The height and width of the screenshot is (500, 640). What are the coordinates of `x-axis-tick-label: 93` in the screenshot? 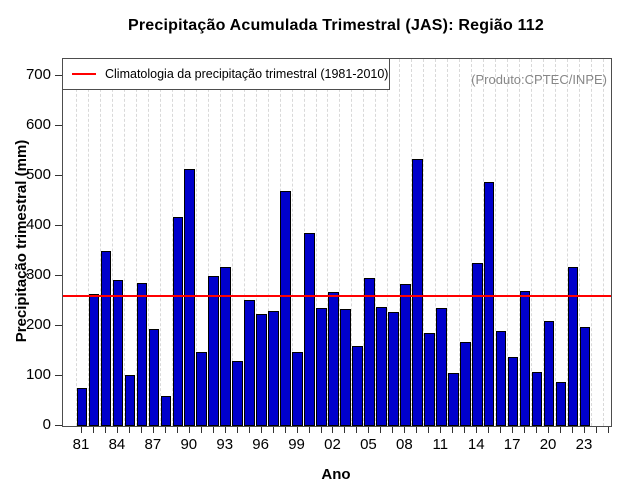 It's located at (225, 444).